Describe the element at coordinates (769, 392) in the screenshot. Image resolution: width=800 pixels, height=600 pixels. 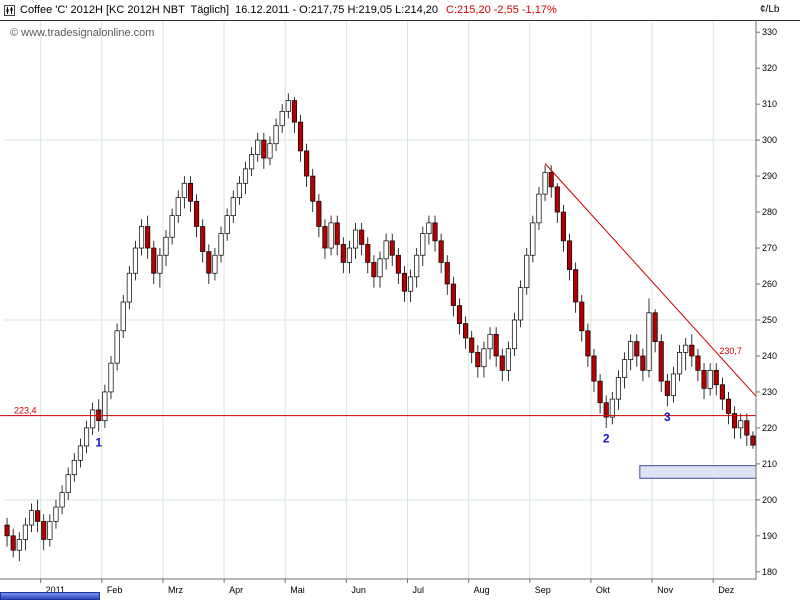
I see `y-tick-label: 230` at that location.